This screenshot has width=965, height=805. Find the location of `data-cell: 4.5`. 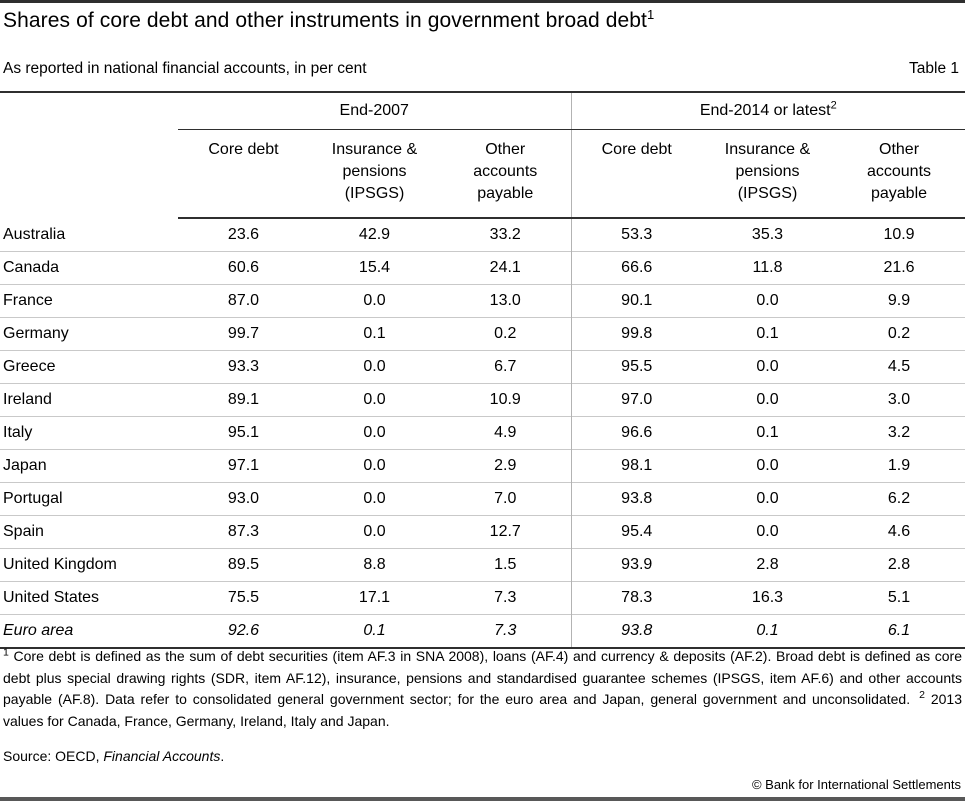

data-cell: 4.5 is located at coordinates (899, 367).